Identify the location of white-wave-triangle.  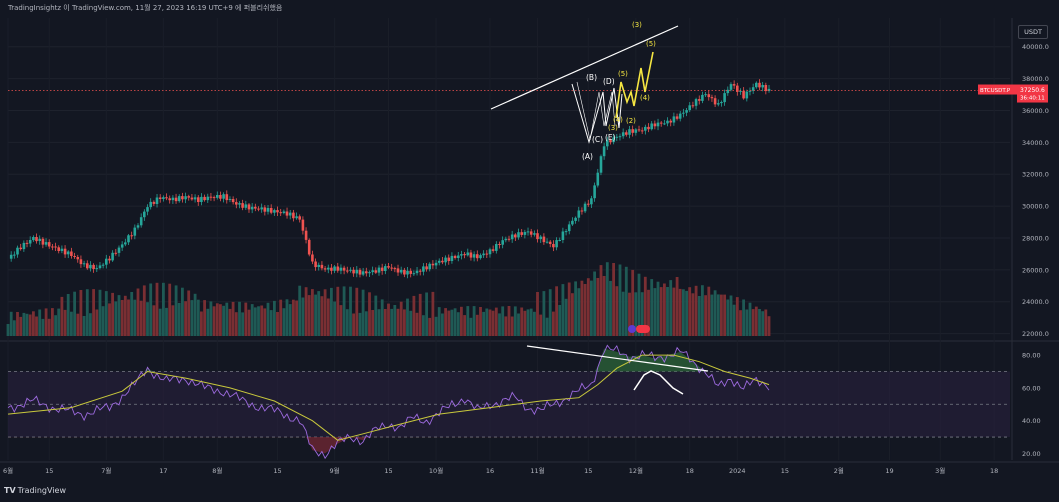
(597, 113).